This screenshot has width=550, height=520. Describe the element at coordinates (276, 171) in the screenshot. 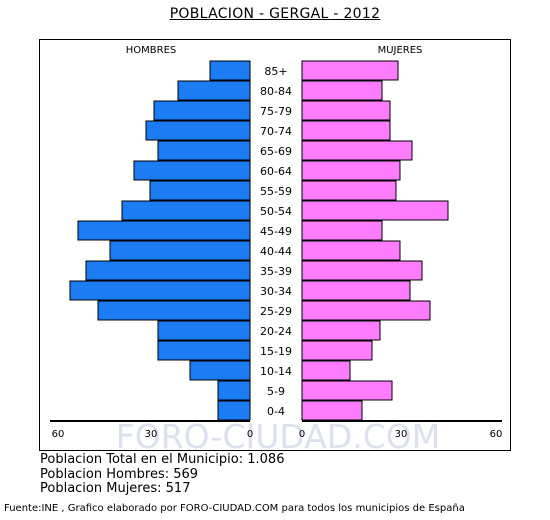

I see `age-label-60-64: 60-64` at that location.